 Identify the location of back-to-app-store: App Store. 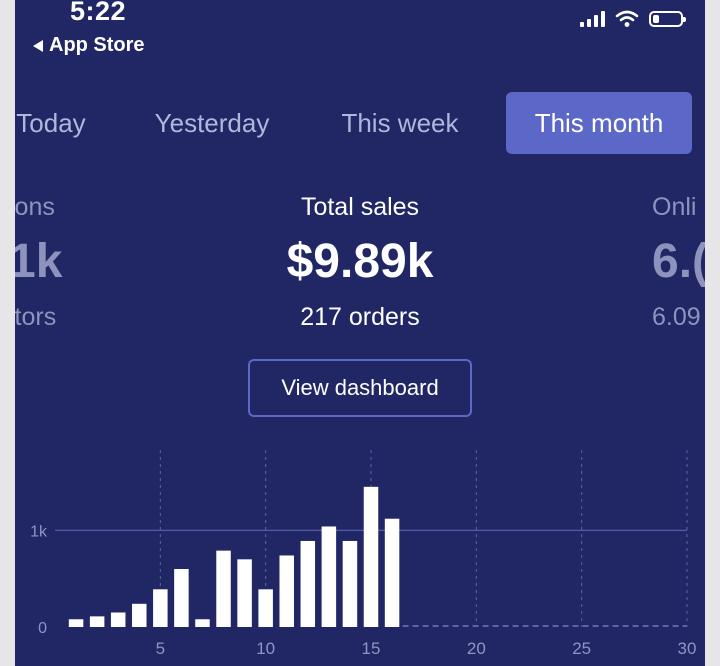
(89, 45).